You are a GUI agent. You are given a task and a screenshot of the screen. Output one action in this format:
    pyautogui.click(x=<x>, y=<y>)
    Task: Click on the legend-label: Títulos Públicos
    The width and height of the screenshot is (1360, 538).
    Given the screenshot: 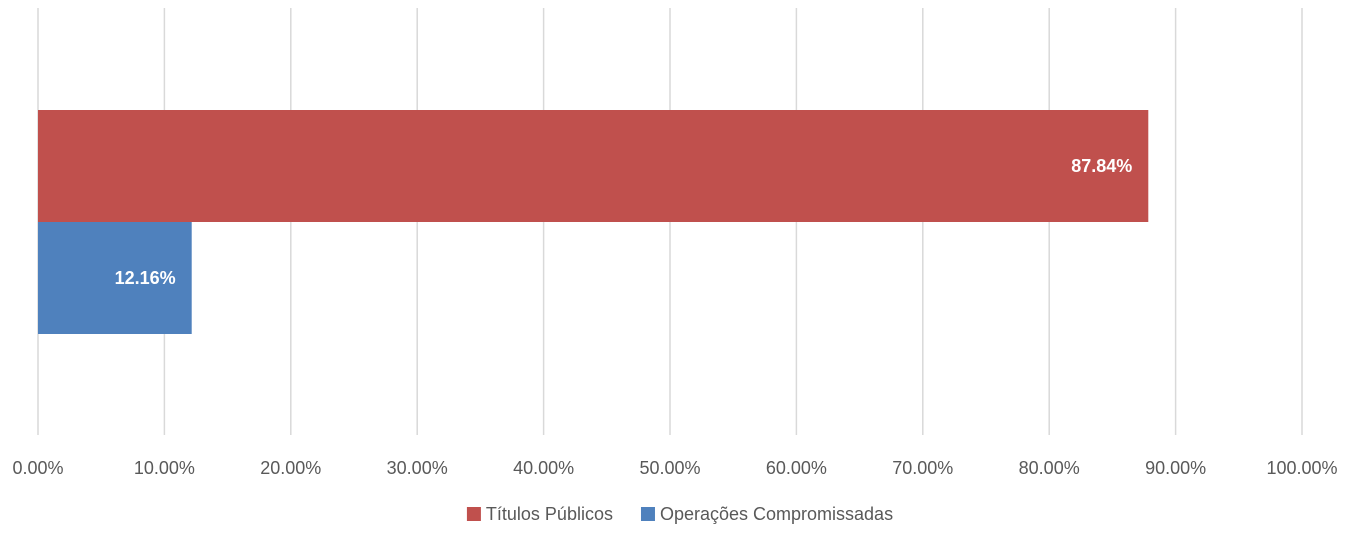 What is the action you would take?
    pyautogui.click(x=549, y=514)
    